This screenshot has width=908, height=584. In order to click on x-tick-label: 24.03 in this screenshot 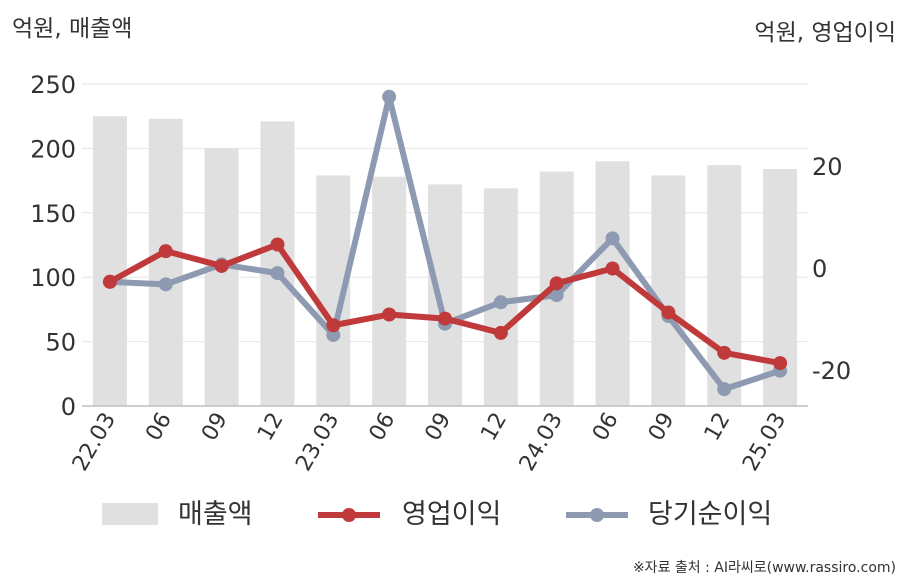, I will do `click(541, 442)`.